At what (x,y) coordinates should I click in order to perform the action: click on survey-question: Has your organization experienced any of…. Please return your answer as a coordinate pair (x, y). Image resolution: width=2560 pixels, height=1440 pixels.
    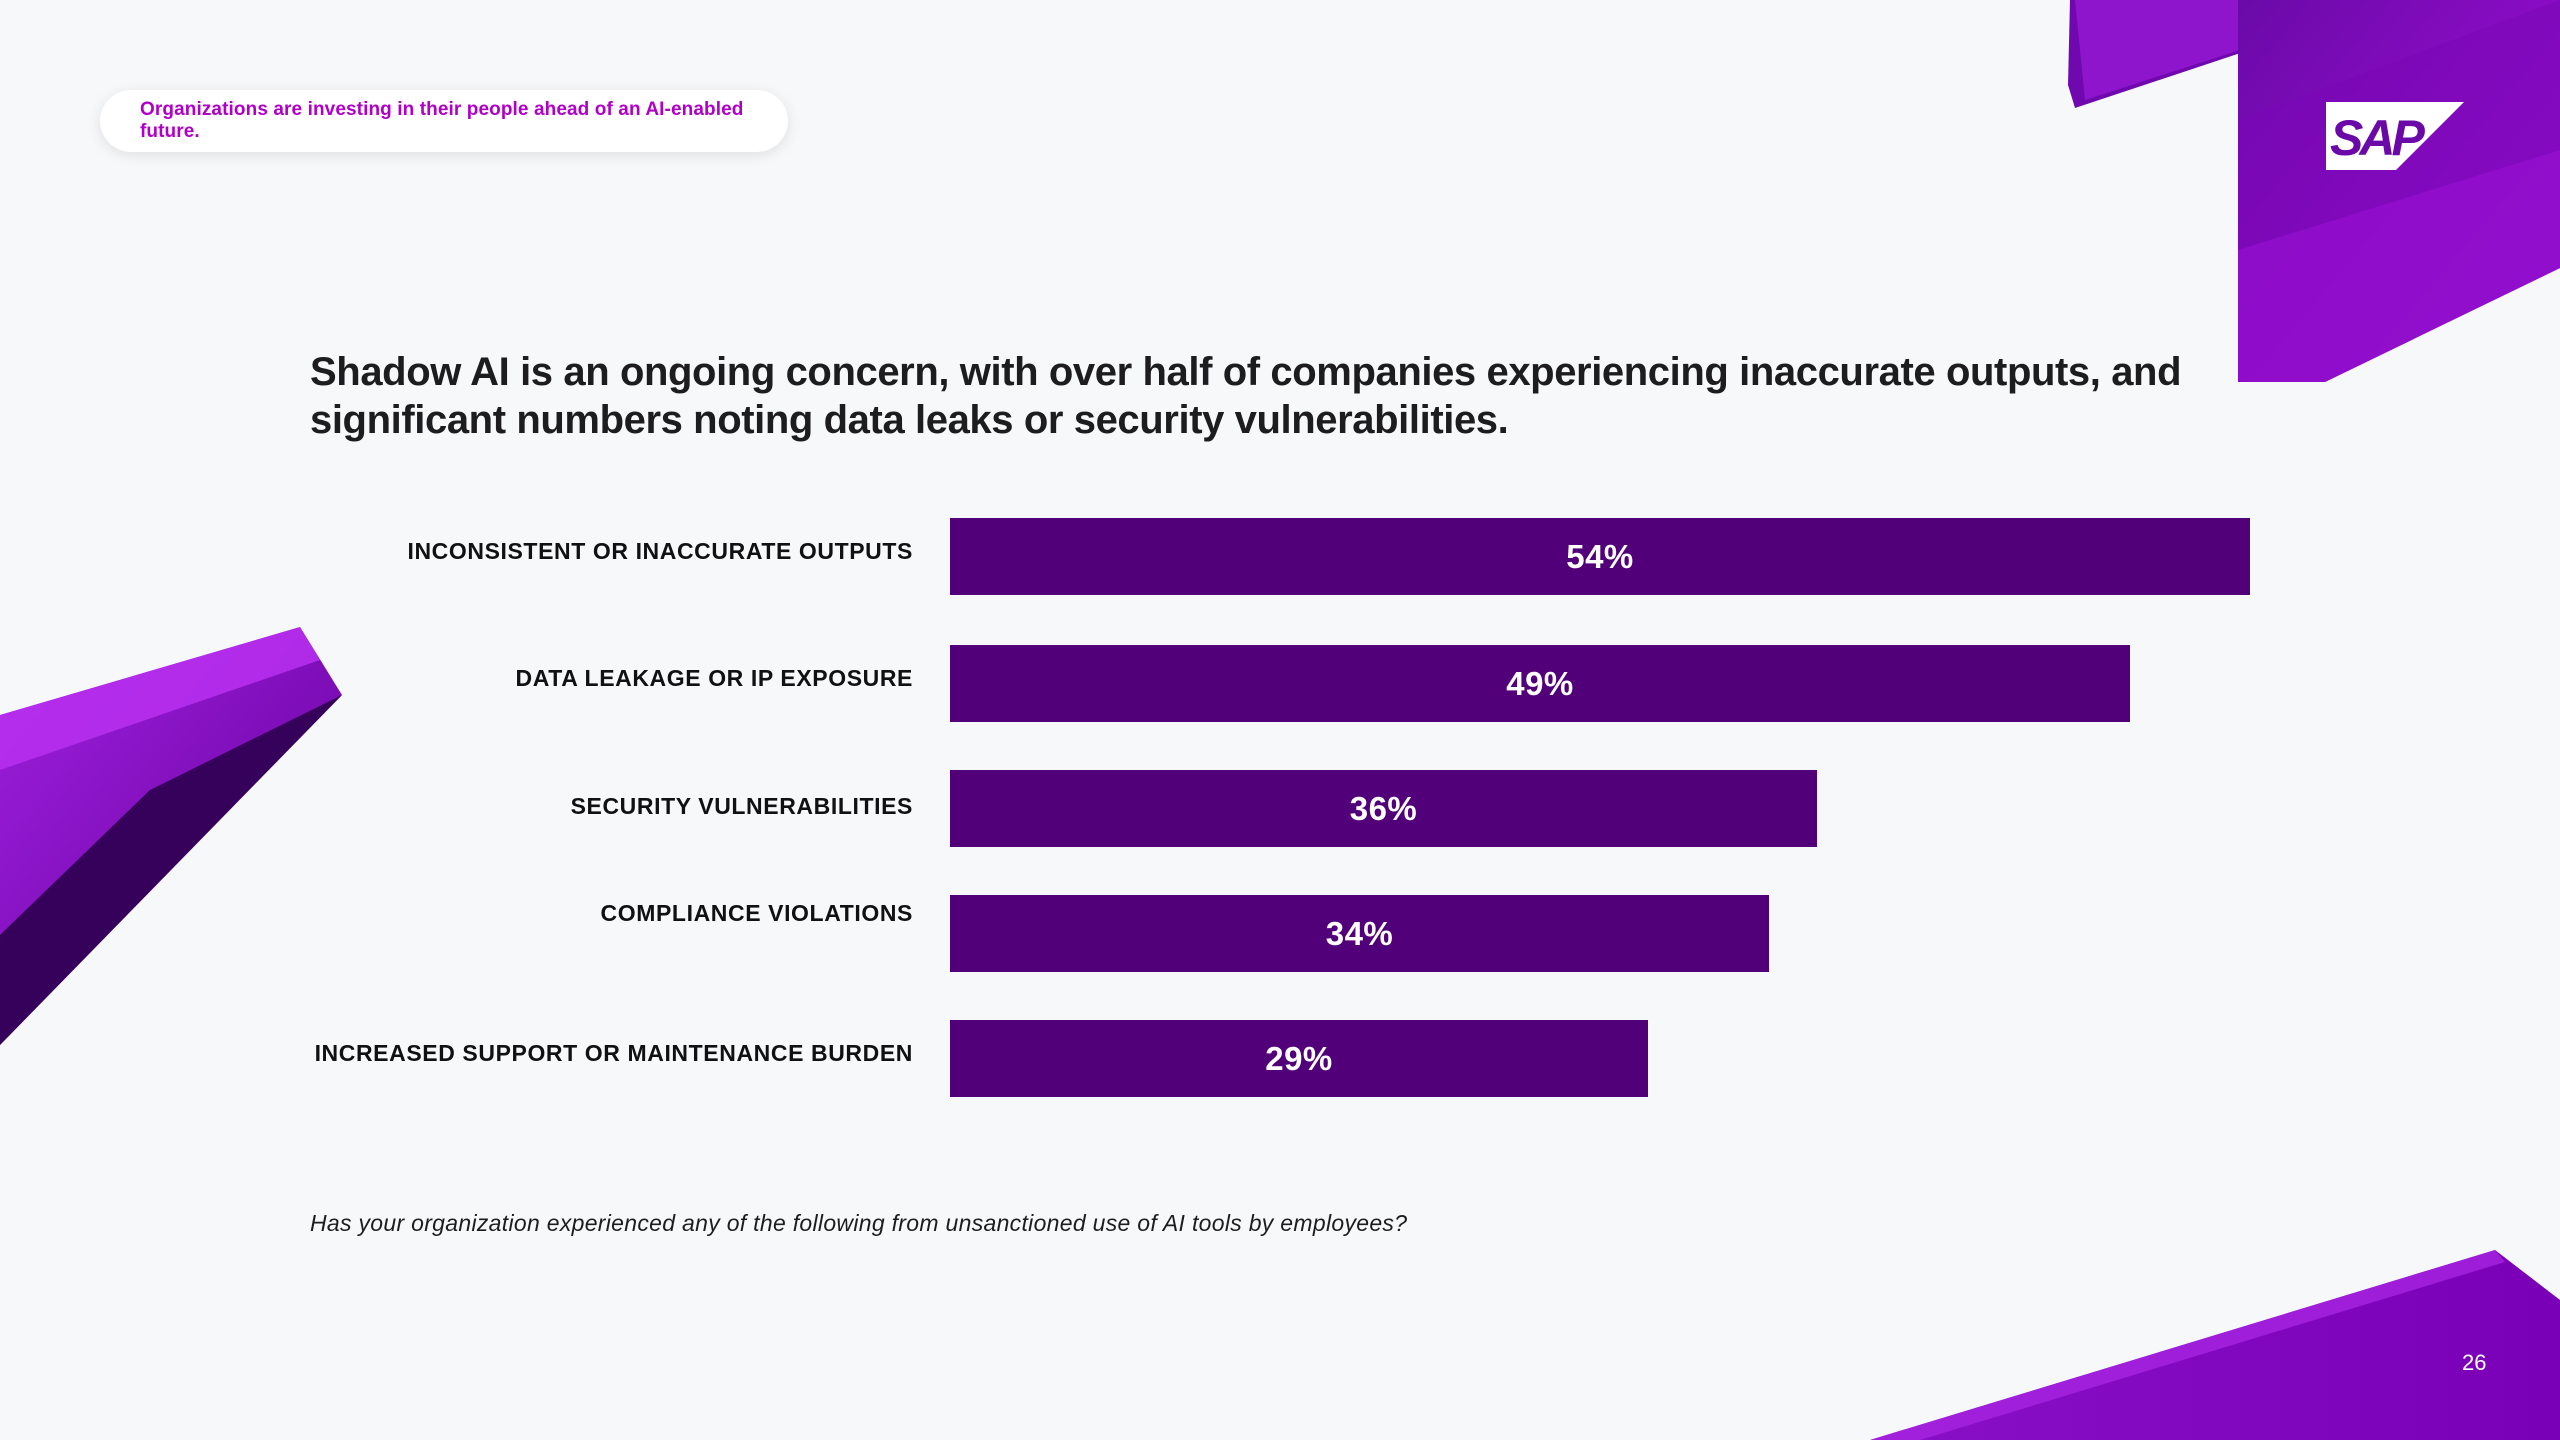
    Looking at the image, I should click on (859, 1223).